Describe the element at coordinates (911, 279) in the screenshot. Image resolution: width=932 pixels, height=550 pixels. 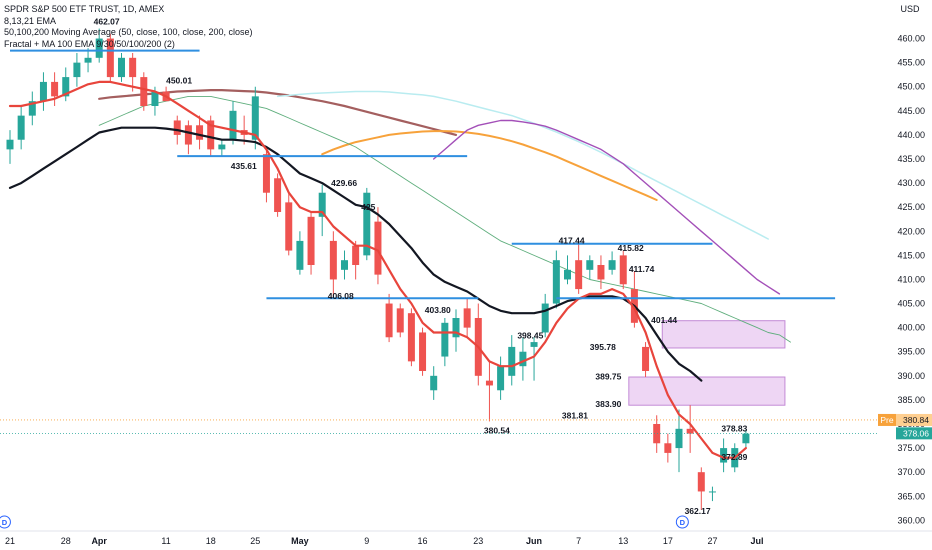
I see `price-tick-label: 410.00` at that location.